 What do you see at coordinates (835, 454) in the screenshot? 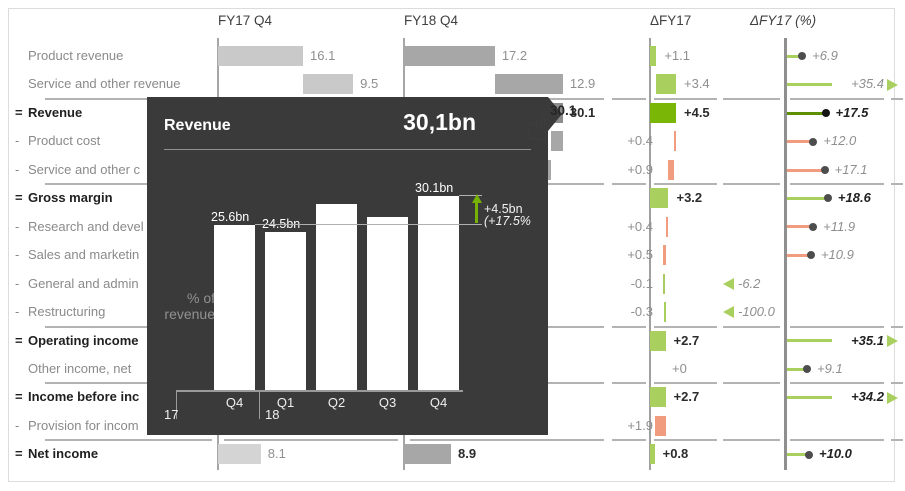
I see `delta-pct-value: +10.0` at bounding box center [835, 454].